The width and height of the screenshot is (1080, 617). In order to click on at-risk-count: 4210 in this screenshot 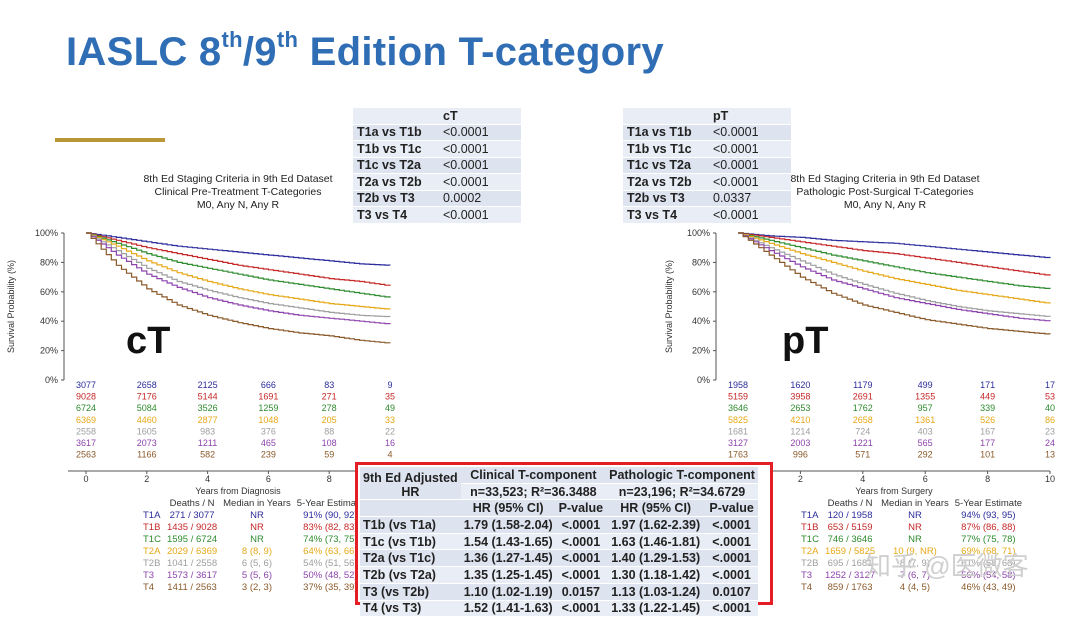, I will do `click(800, 420)`.